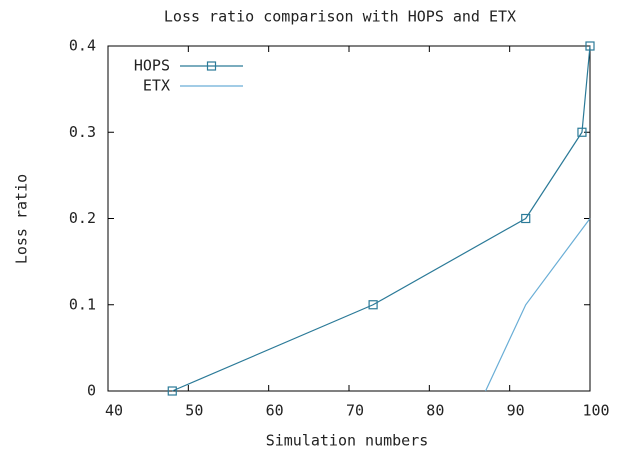 This screenshot has width=631, height=456. Describe the element at coordinates (91, 391) in the screenshot. I see `y-tick-label: 0` at that location.